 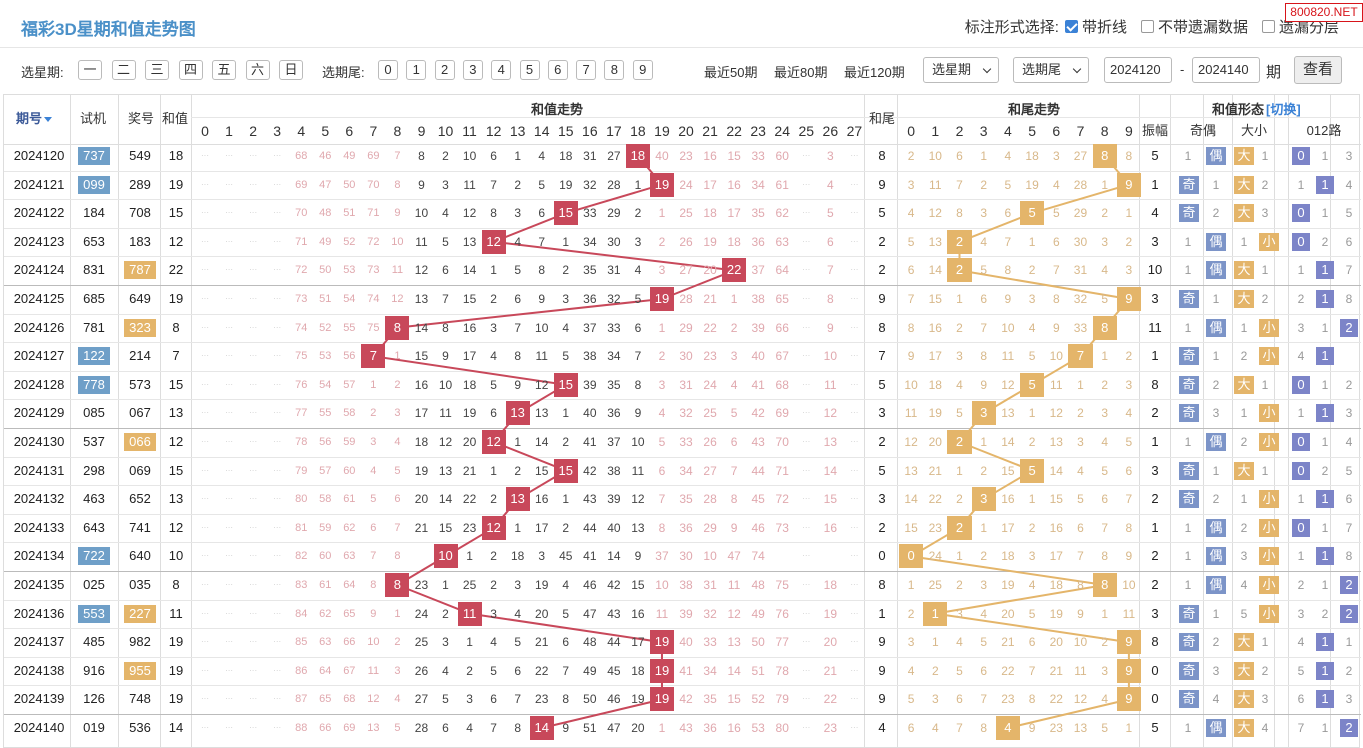 What do you see at coordinates (1138, 70) in the screenshot?
I see `from-issue-input: 2024120` at bounding box center [1138, 70].